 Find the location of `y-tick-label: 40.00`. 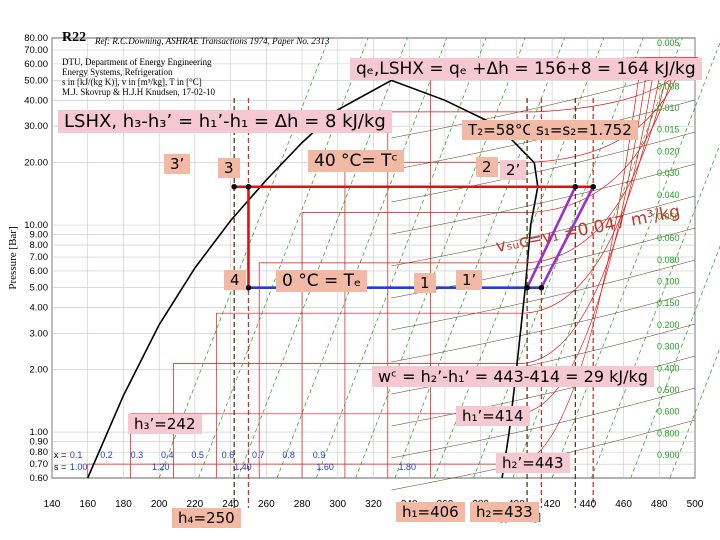

y-tick-label: 40.00 is located at coordinates (36, 100).